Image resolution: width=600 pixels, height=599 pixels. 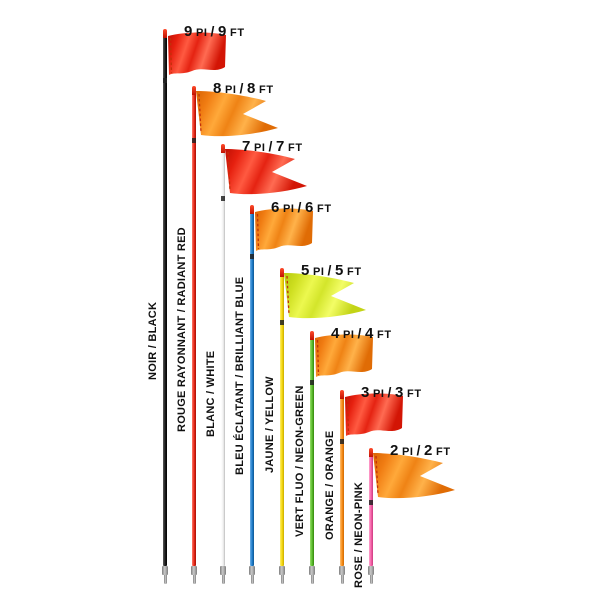 What do you see at coordinates (339, 270) in the screenshot?
I see `height-label-part-n2: 5` at bounding box center [339, 270].